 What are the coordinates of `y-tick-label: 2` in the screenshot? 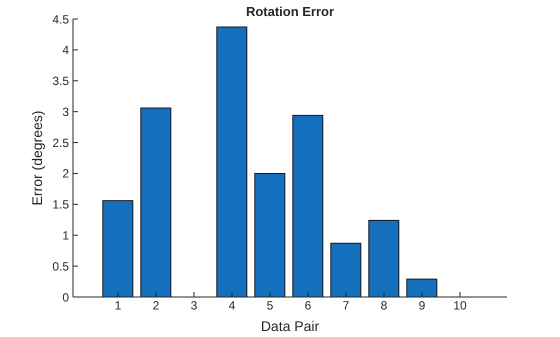 It's located at (66, 173).